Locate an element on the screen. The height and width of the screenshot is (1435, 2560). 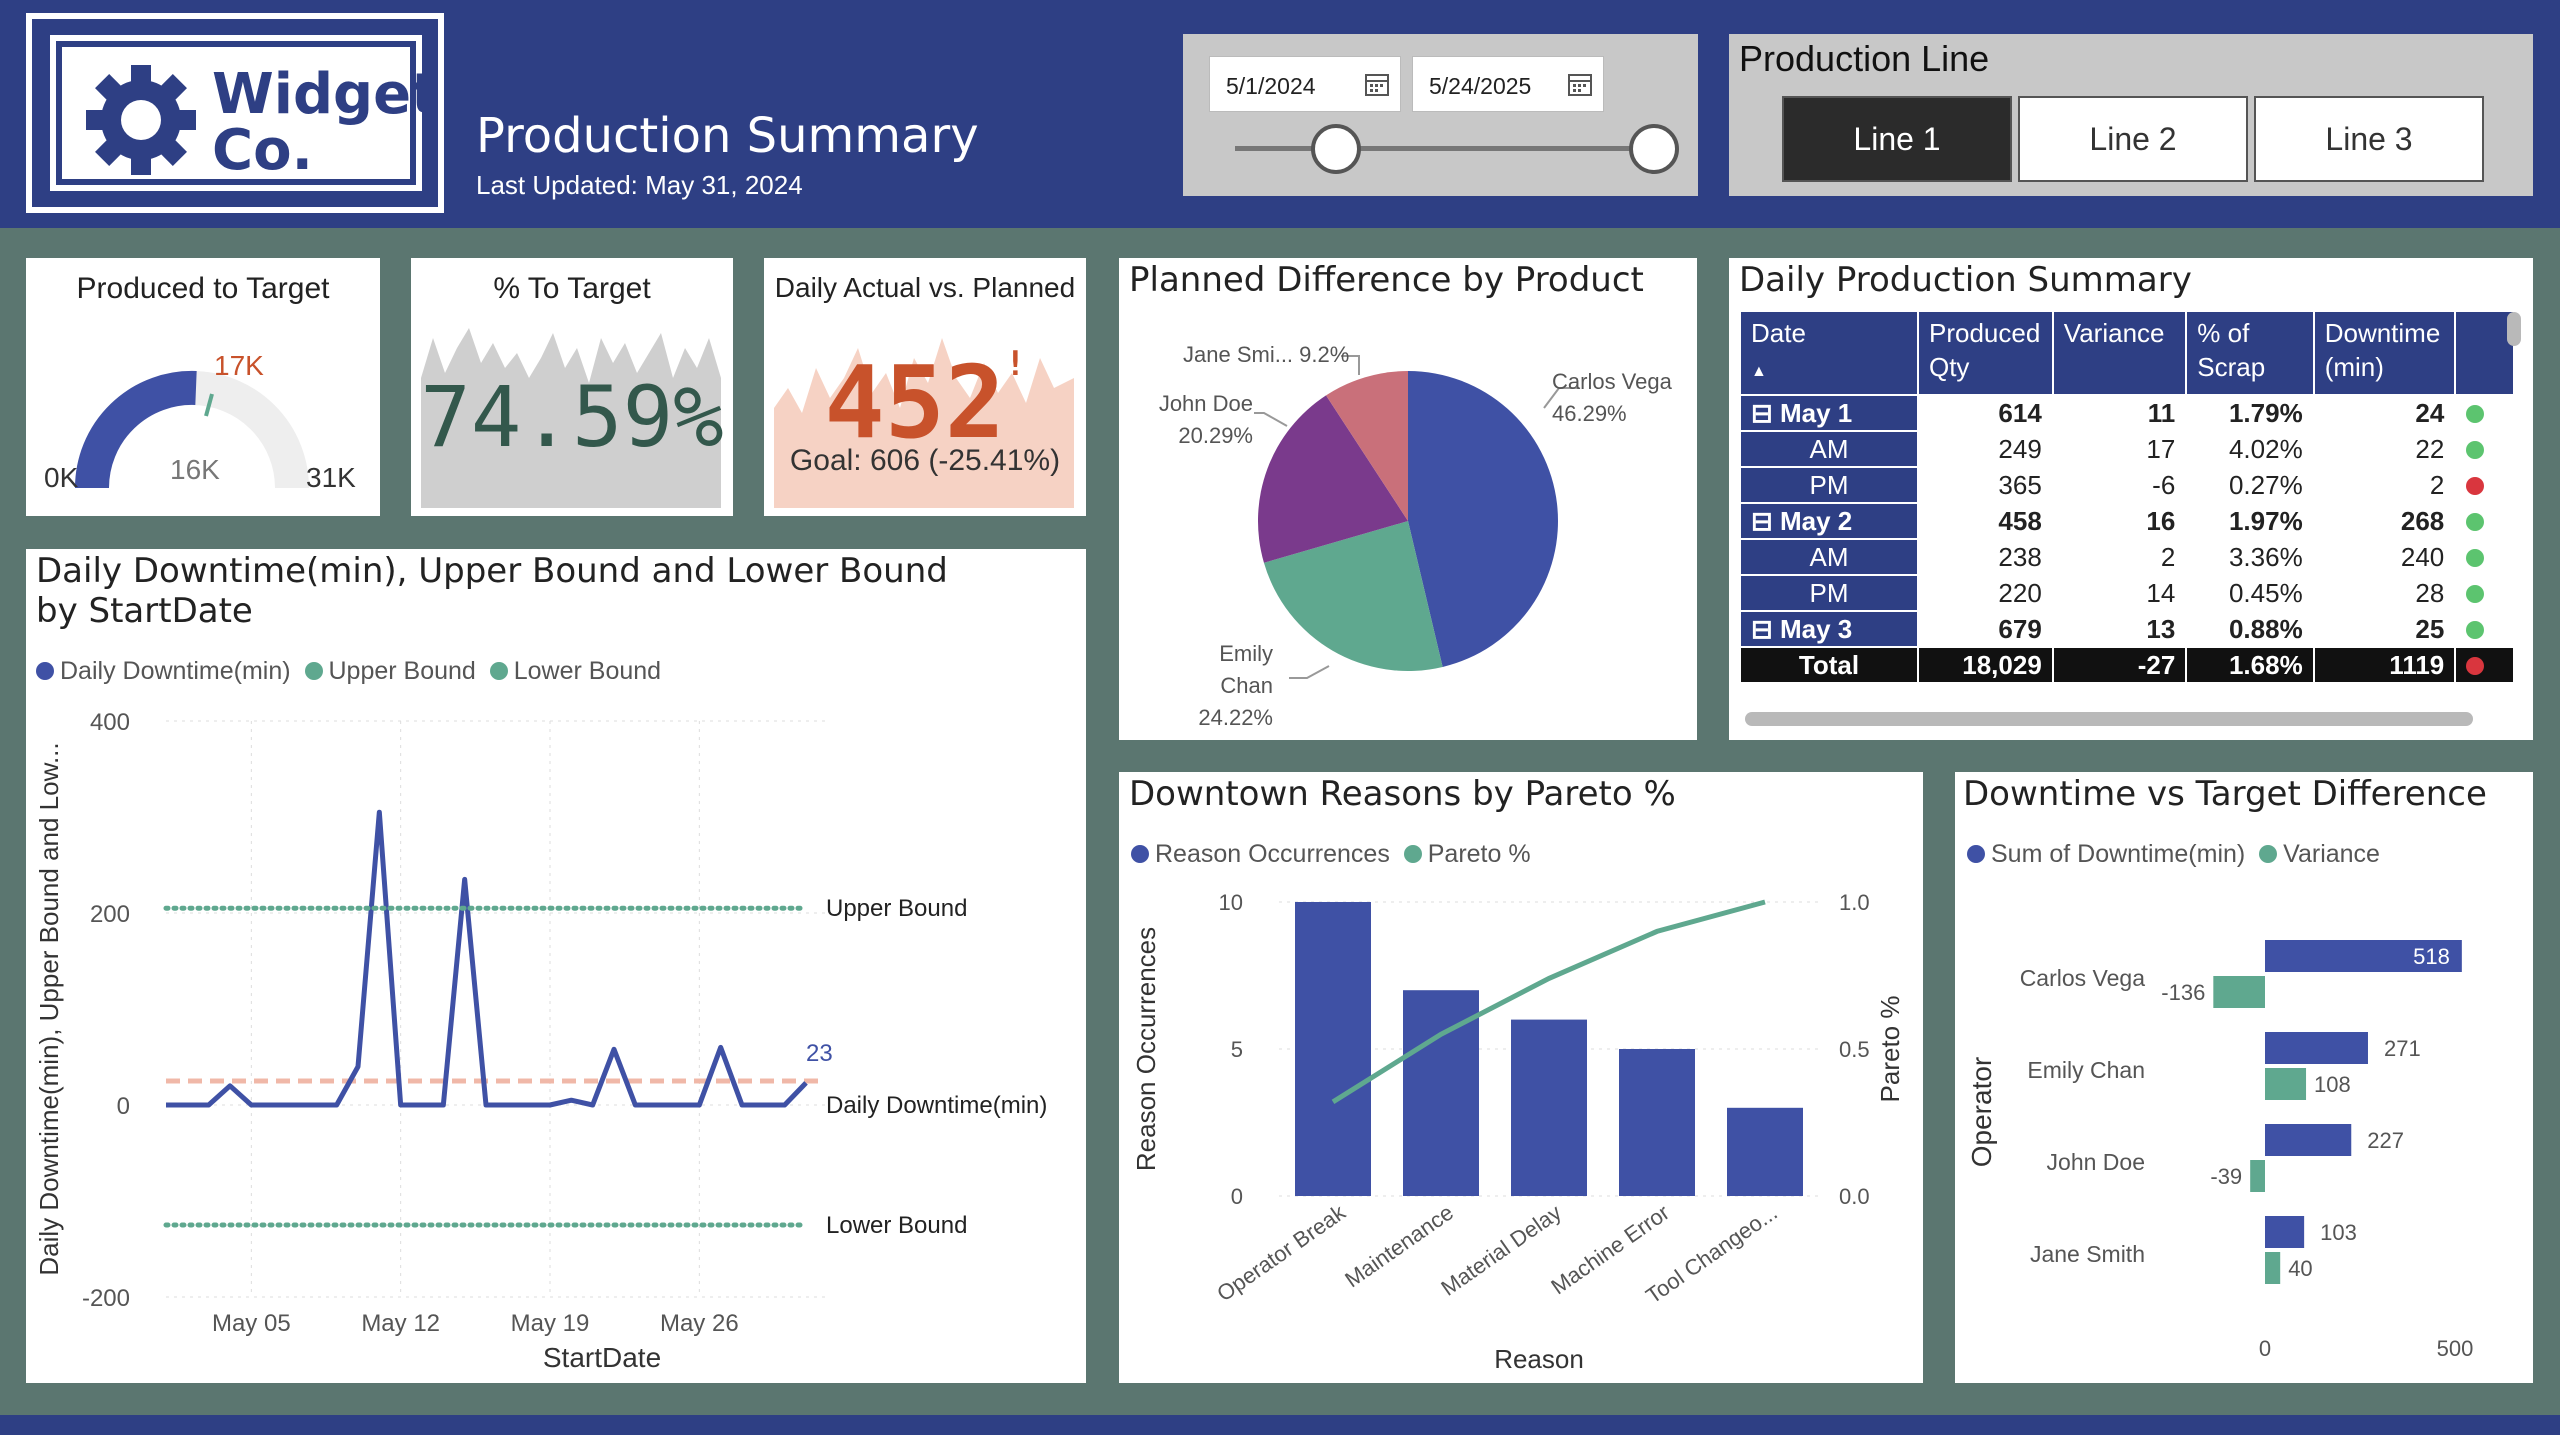
col-date: Date ▲ is located at coordinates (1829, 353).